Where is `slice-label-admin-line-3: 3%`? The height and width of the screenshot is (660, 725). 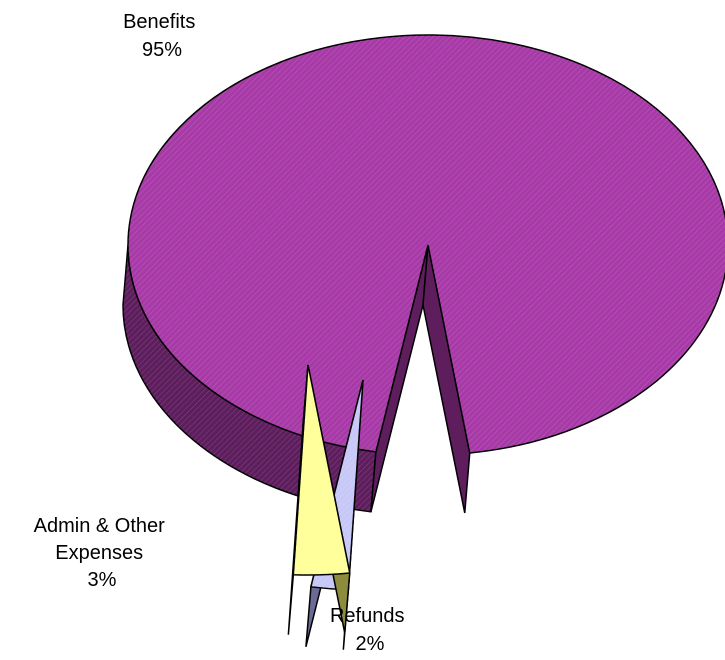 slice-label-admin-line-3: 3% is located at coordinates (102, 580).